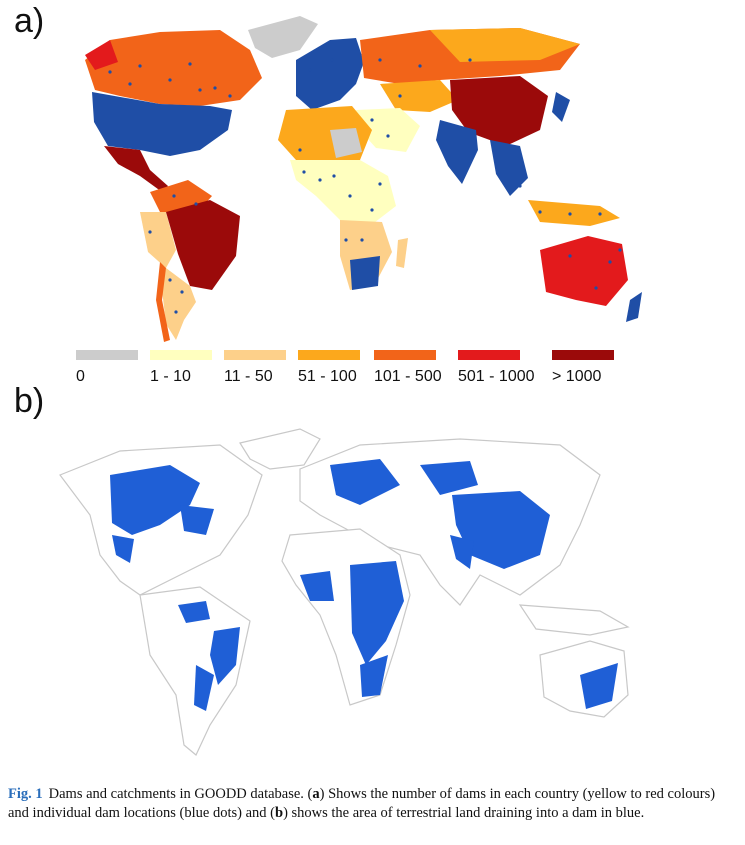 The height and width of the screenshot is (845, 745). I want to click on peru-bolivia, so click(158, 240).